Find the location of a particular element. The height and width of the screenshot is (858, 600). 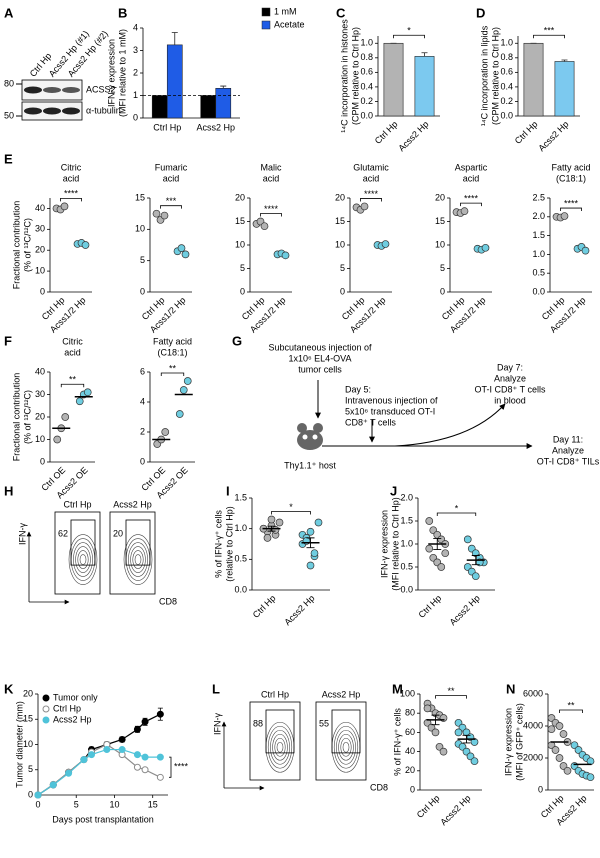

y-axis-label: (MFI relative to Ctrl Hp) is located at coordinates (395, 544).